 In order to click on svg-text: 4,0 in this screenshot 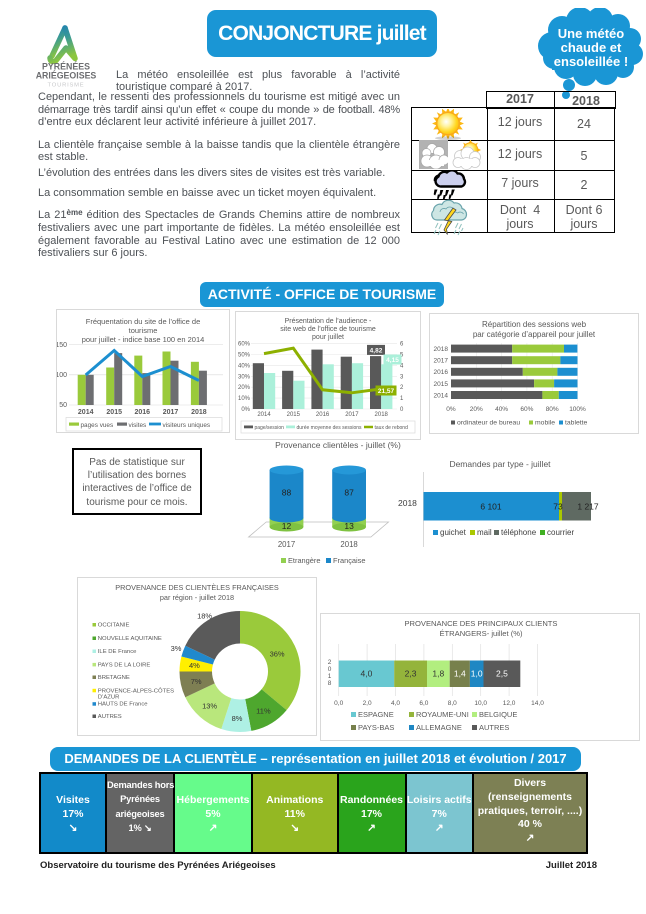, I will do `click(366, 674)`.